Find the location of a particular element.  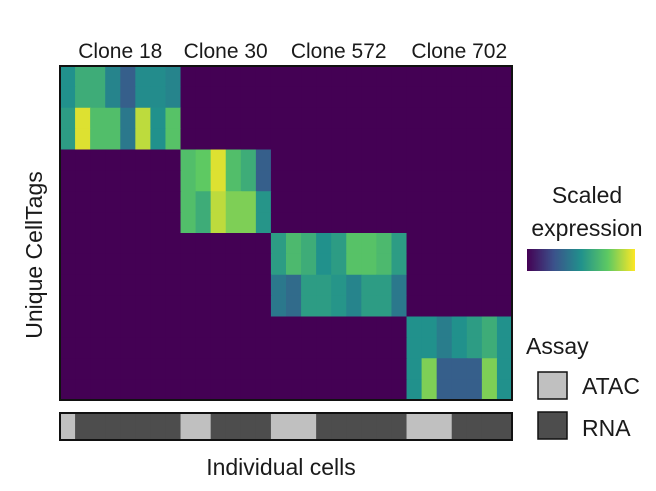

assay-cell-atac is located at coordinates (203, 426).